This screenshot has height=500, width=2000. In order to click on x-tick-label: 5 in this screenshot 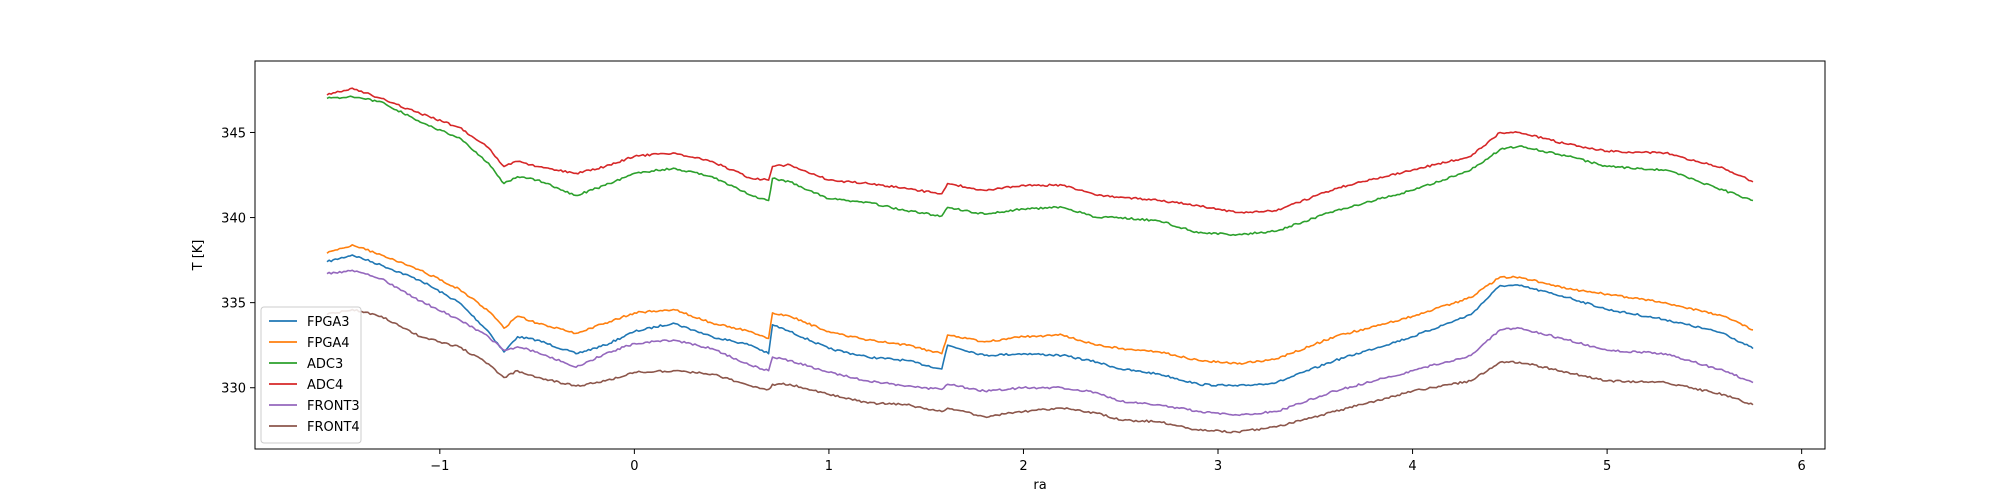, I will do `click(1607, 466)`.